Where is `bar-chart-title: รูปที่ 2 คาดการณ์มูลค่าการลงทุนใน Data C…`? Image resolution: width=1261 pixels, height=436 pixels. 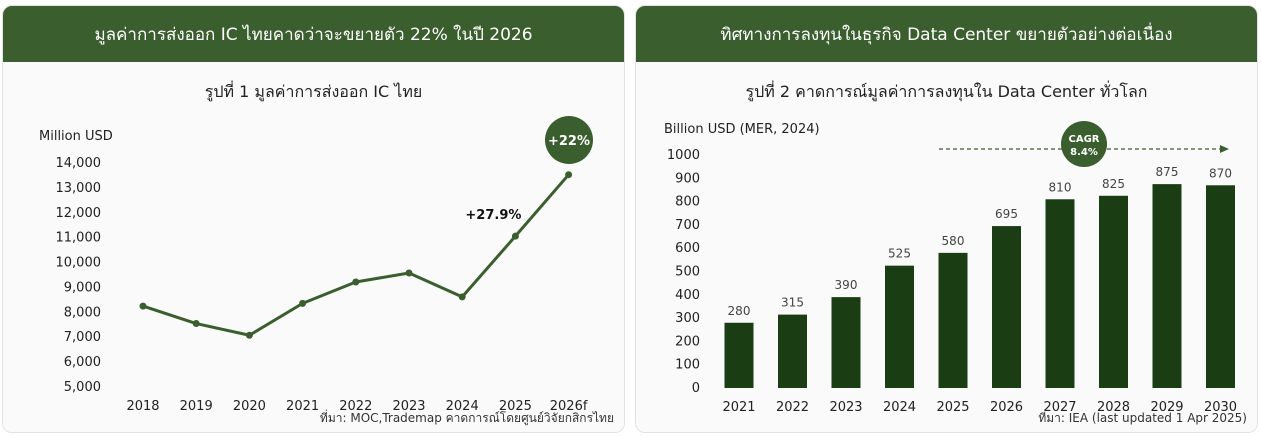
bar-chart-title: รูปที่ 2 คาดการณ์มูลค่าการลงทุนใน Data C… is located at coordinates (946, 91).